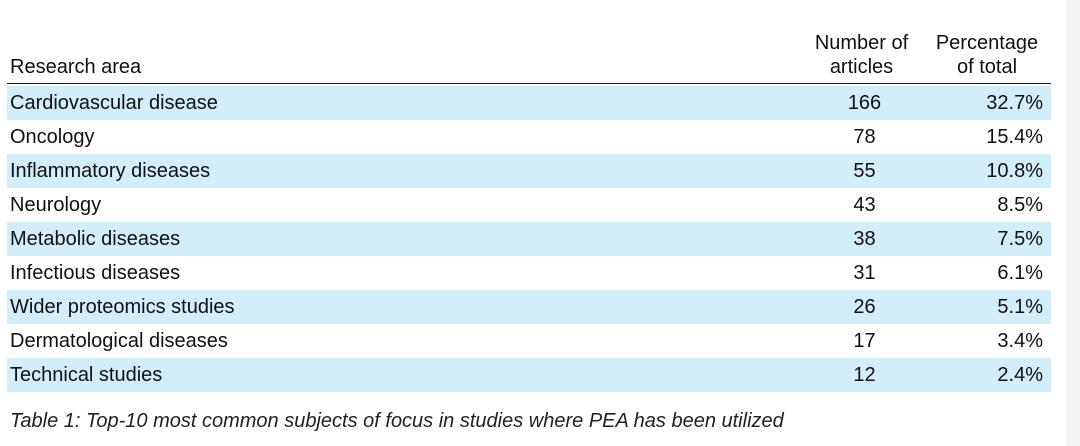 The width and height of the screenshot is (1080, 446). I want to click on cell-number-of-articles: 31, so click(864, 273).